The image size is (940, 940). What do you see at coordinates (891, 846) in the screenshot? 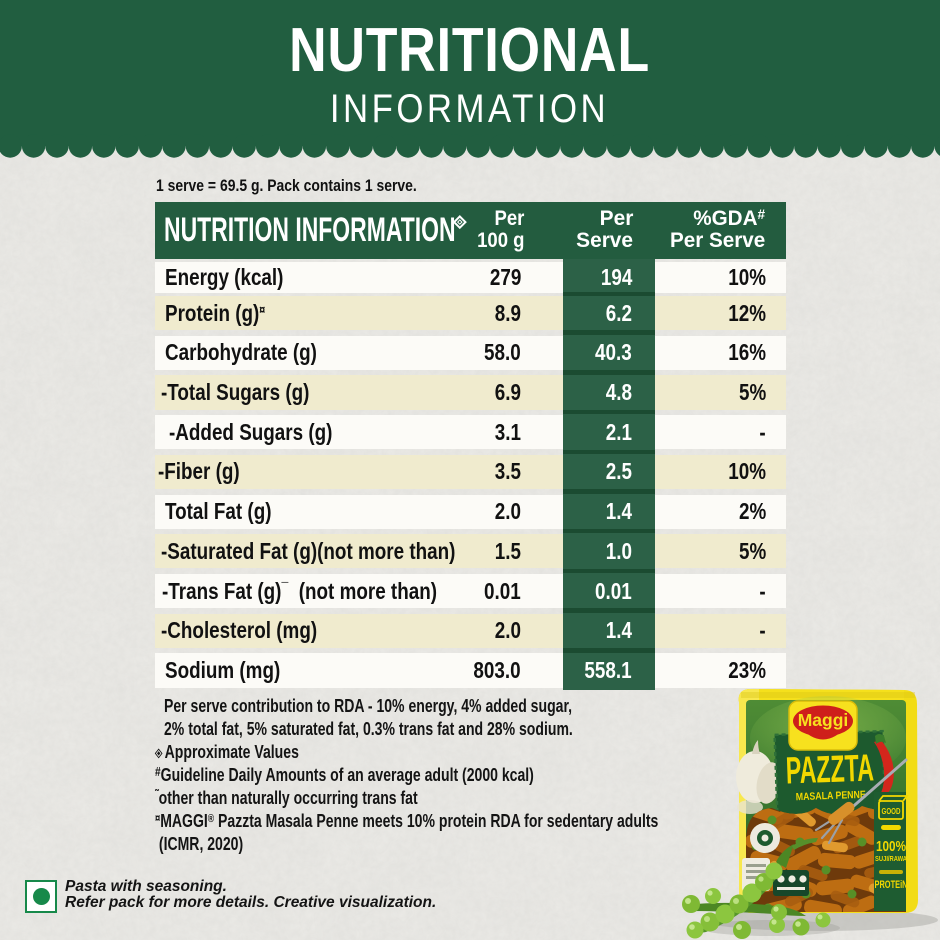
I see `svg-text: 100%` at bounding box center [891, 846].